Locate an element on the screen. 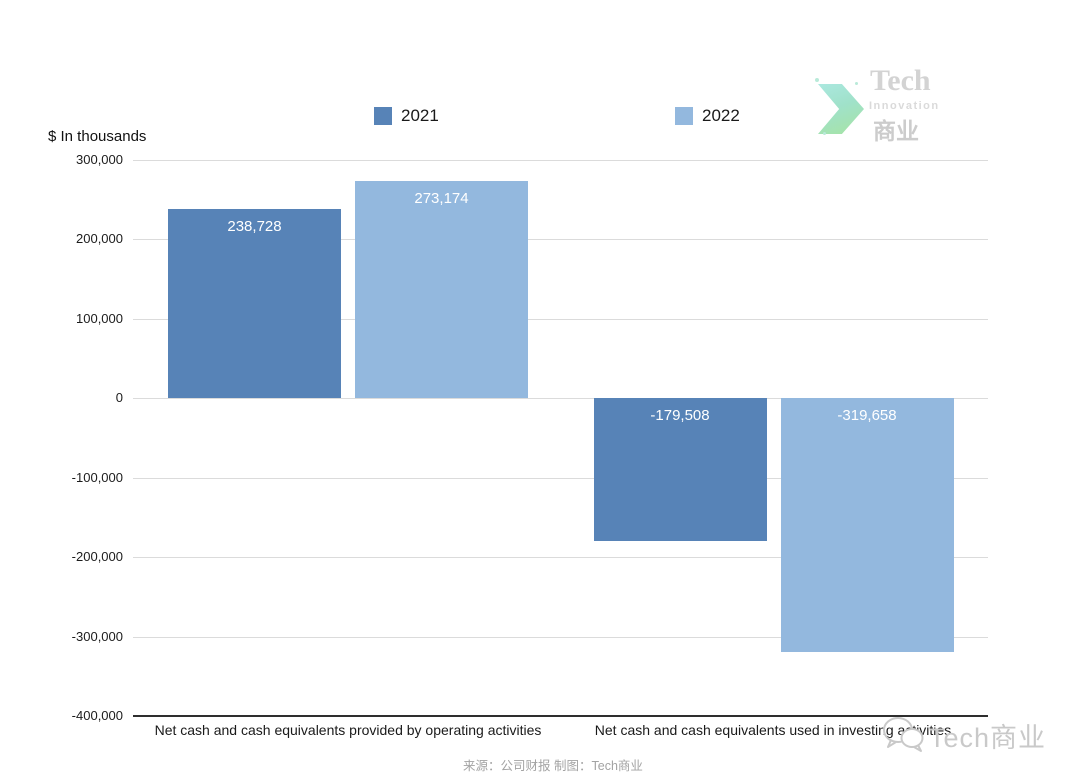  logo-text-innovation: Innovation is located at coordinates (904, 106).